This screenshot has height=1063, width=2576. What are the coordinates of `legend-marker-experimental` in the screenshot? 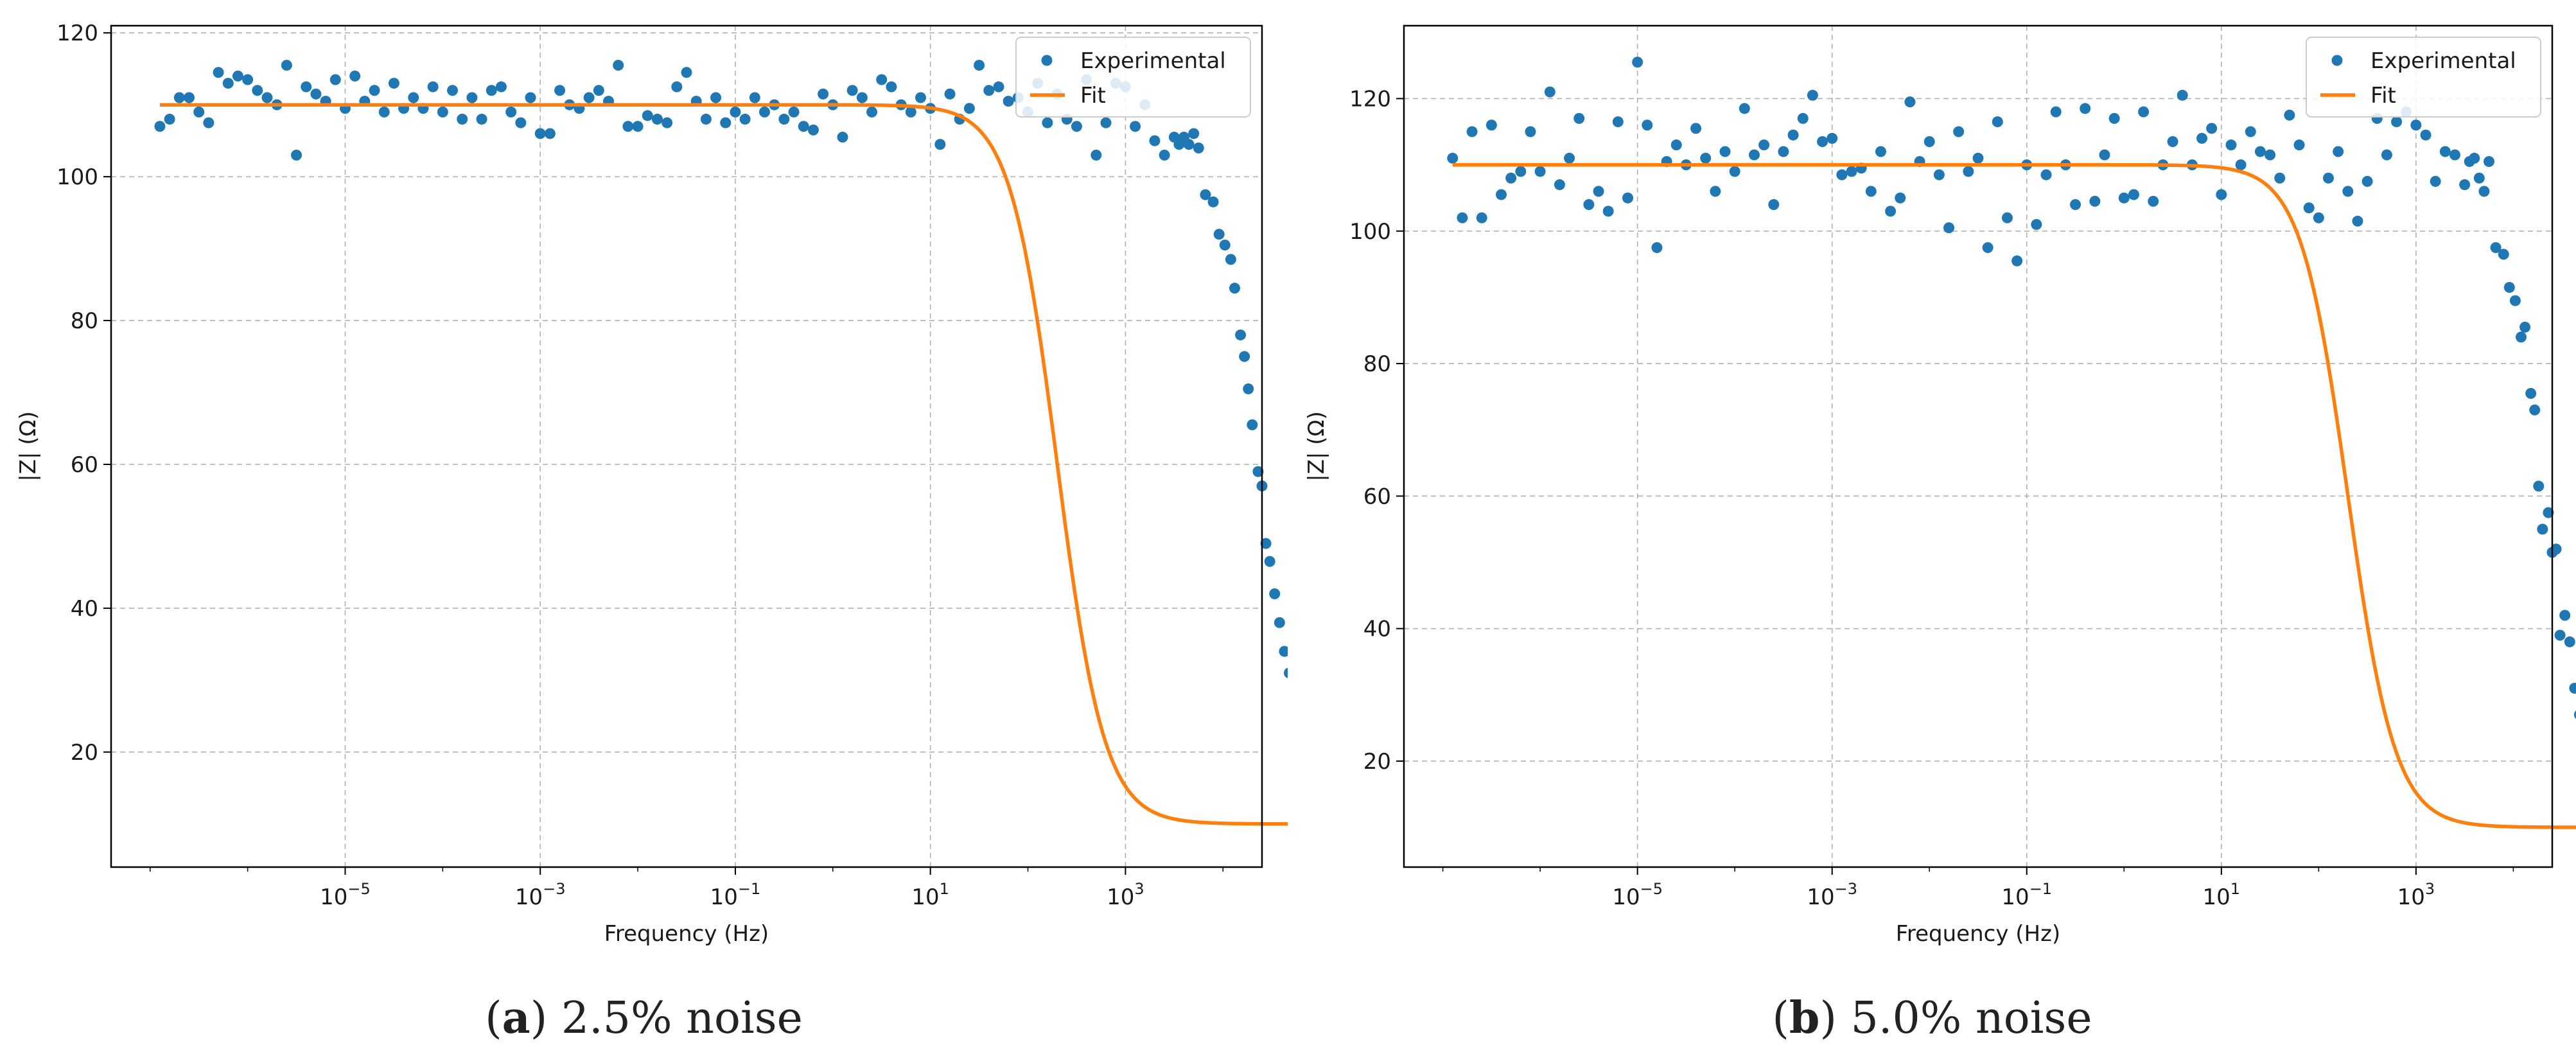 It's located at (2337, 60).